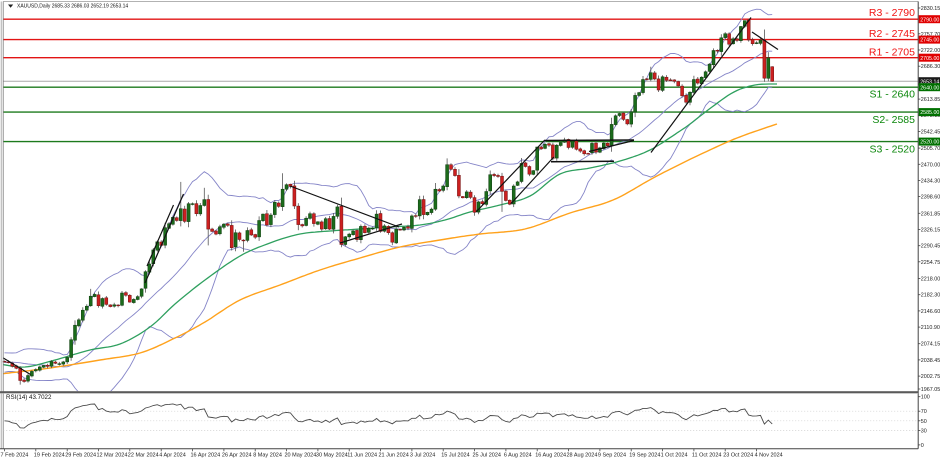  I want to click on svg-text: 2686.30, so click(930, 67).